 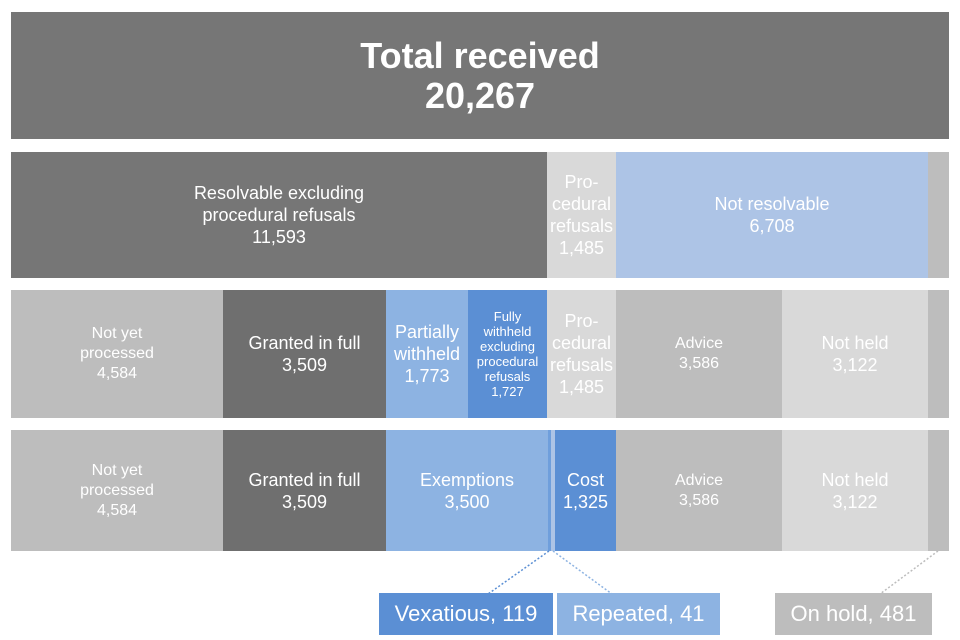 I want to click on procedural-refusals-block-row2: Pro- cedural refusals 1,485, so click(x=581, y=354).